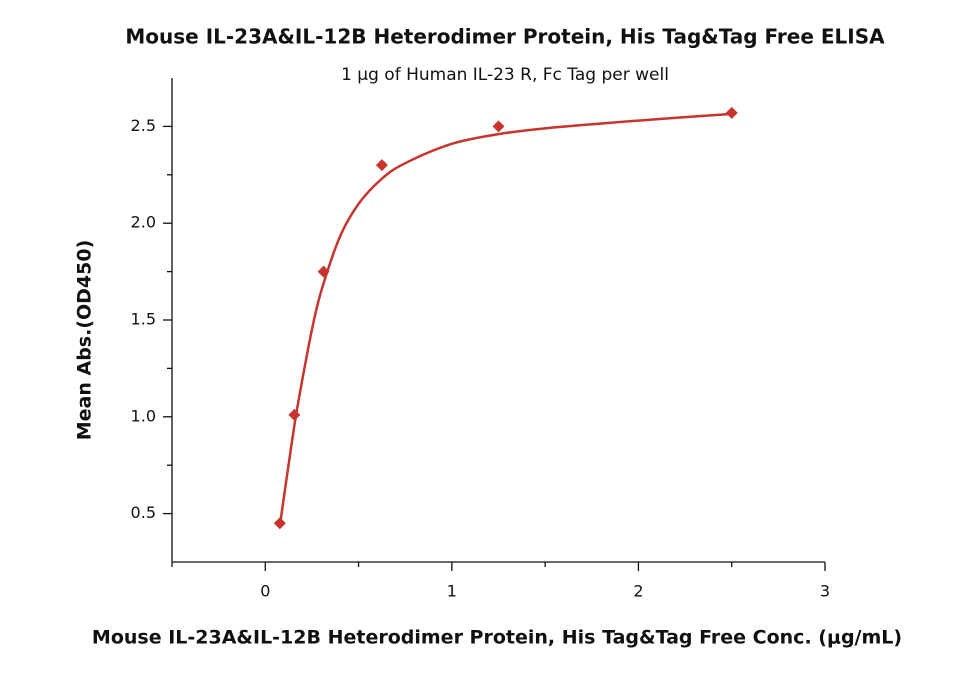 Image resolution: width=960 pixels, height=674 pixels. Describe the element at coordinates (505, 75) in the screenshot. I see `chart-subtitle: 1 μg of Human IL-23 R, Fc Tag per well` at that location.